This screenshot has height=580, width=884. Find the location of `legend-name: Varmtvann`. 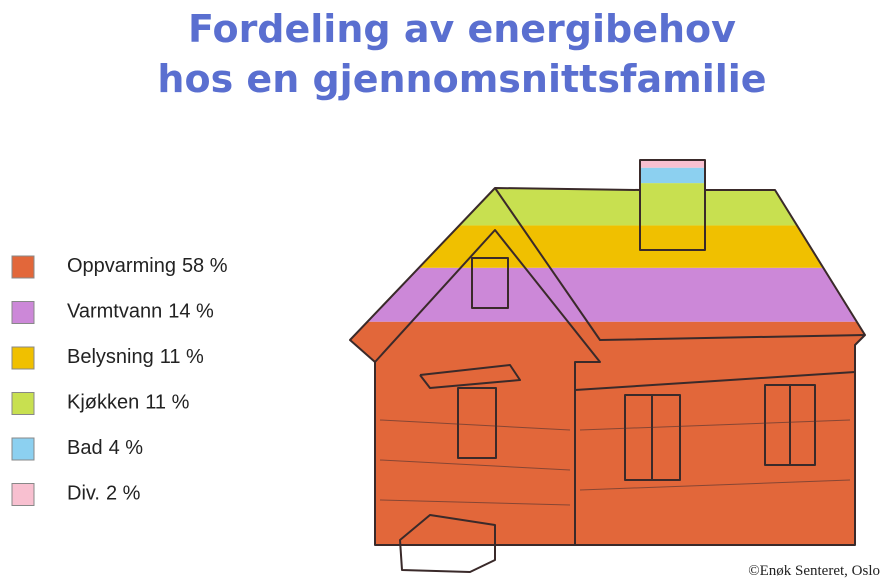

legend-name: Varmtvann is located at coordinates (114, 312).